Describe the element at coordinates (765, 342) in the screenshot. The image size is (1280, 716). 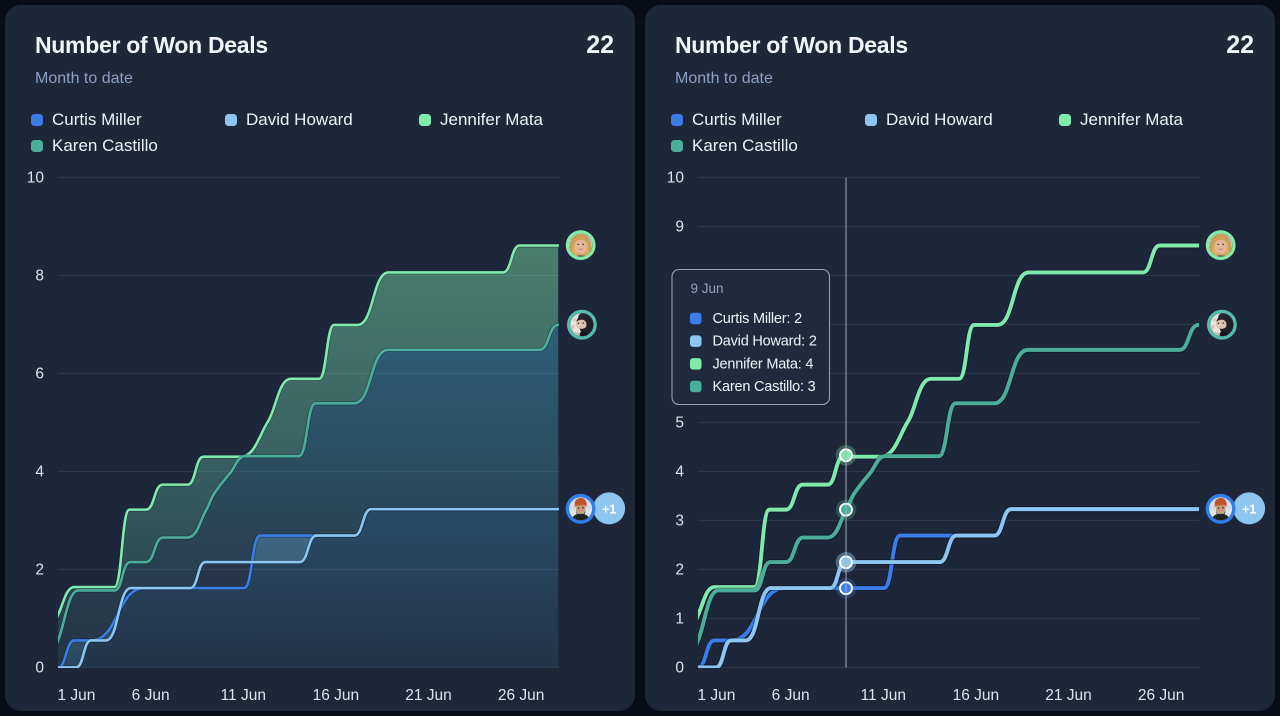
I see `svg-text: David Howard: 2` at that location.